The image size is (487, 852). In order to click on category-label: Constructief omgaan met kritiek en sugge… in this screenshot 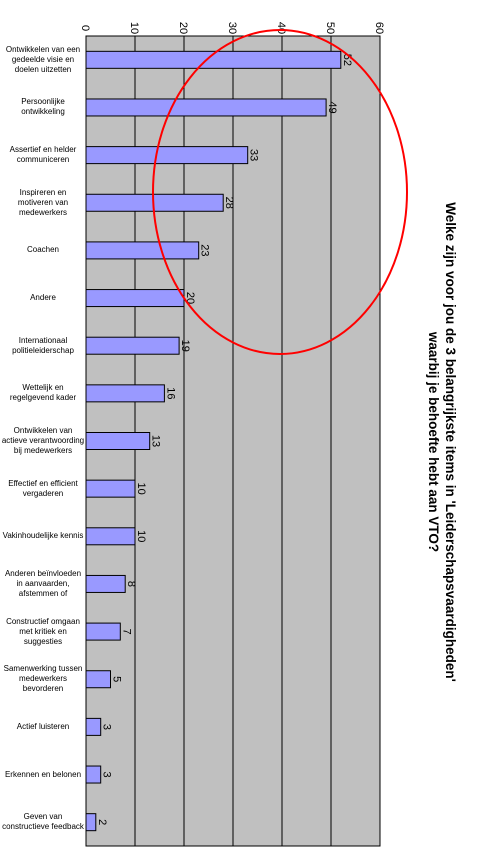, I will do `click(43, 631)`.